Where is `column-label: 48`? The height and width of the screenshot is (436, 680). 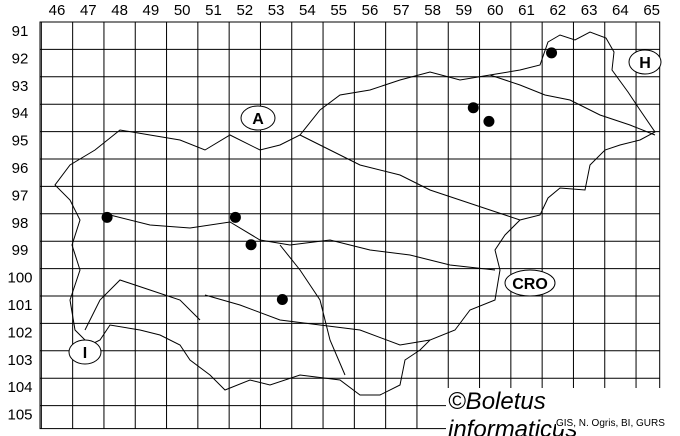 column-label: 48 is located at coordinates (119, 10).